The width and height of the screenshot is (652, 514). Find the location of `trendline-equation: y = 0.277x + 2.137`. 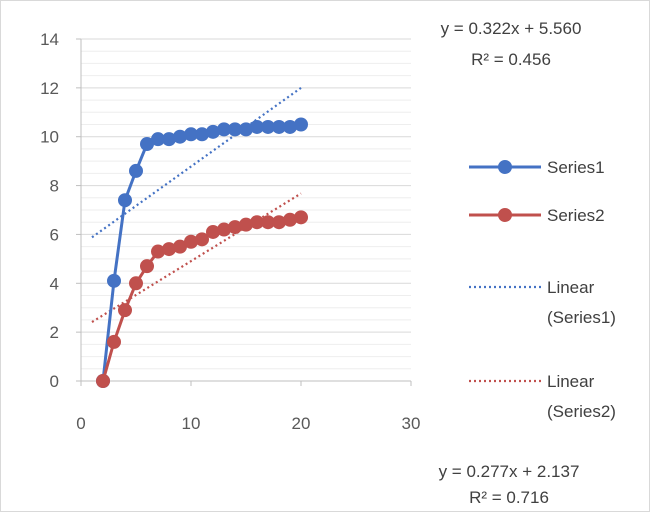

trendline-equation: y = 0.277x + 2.137 is located at coordinates (509, 471).